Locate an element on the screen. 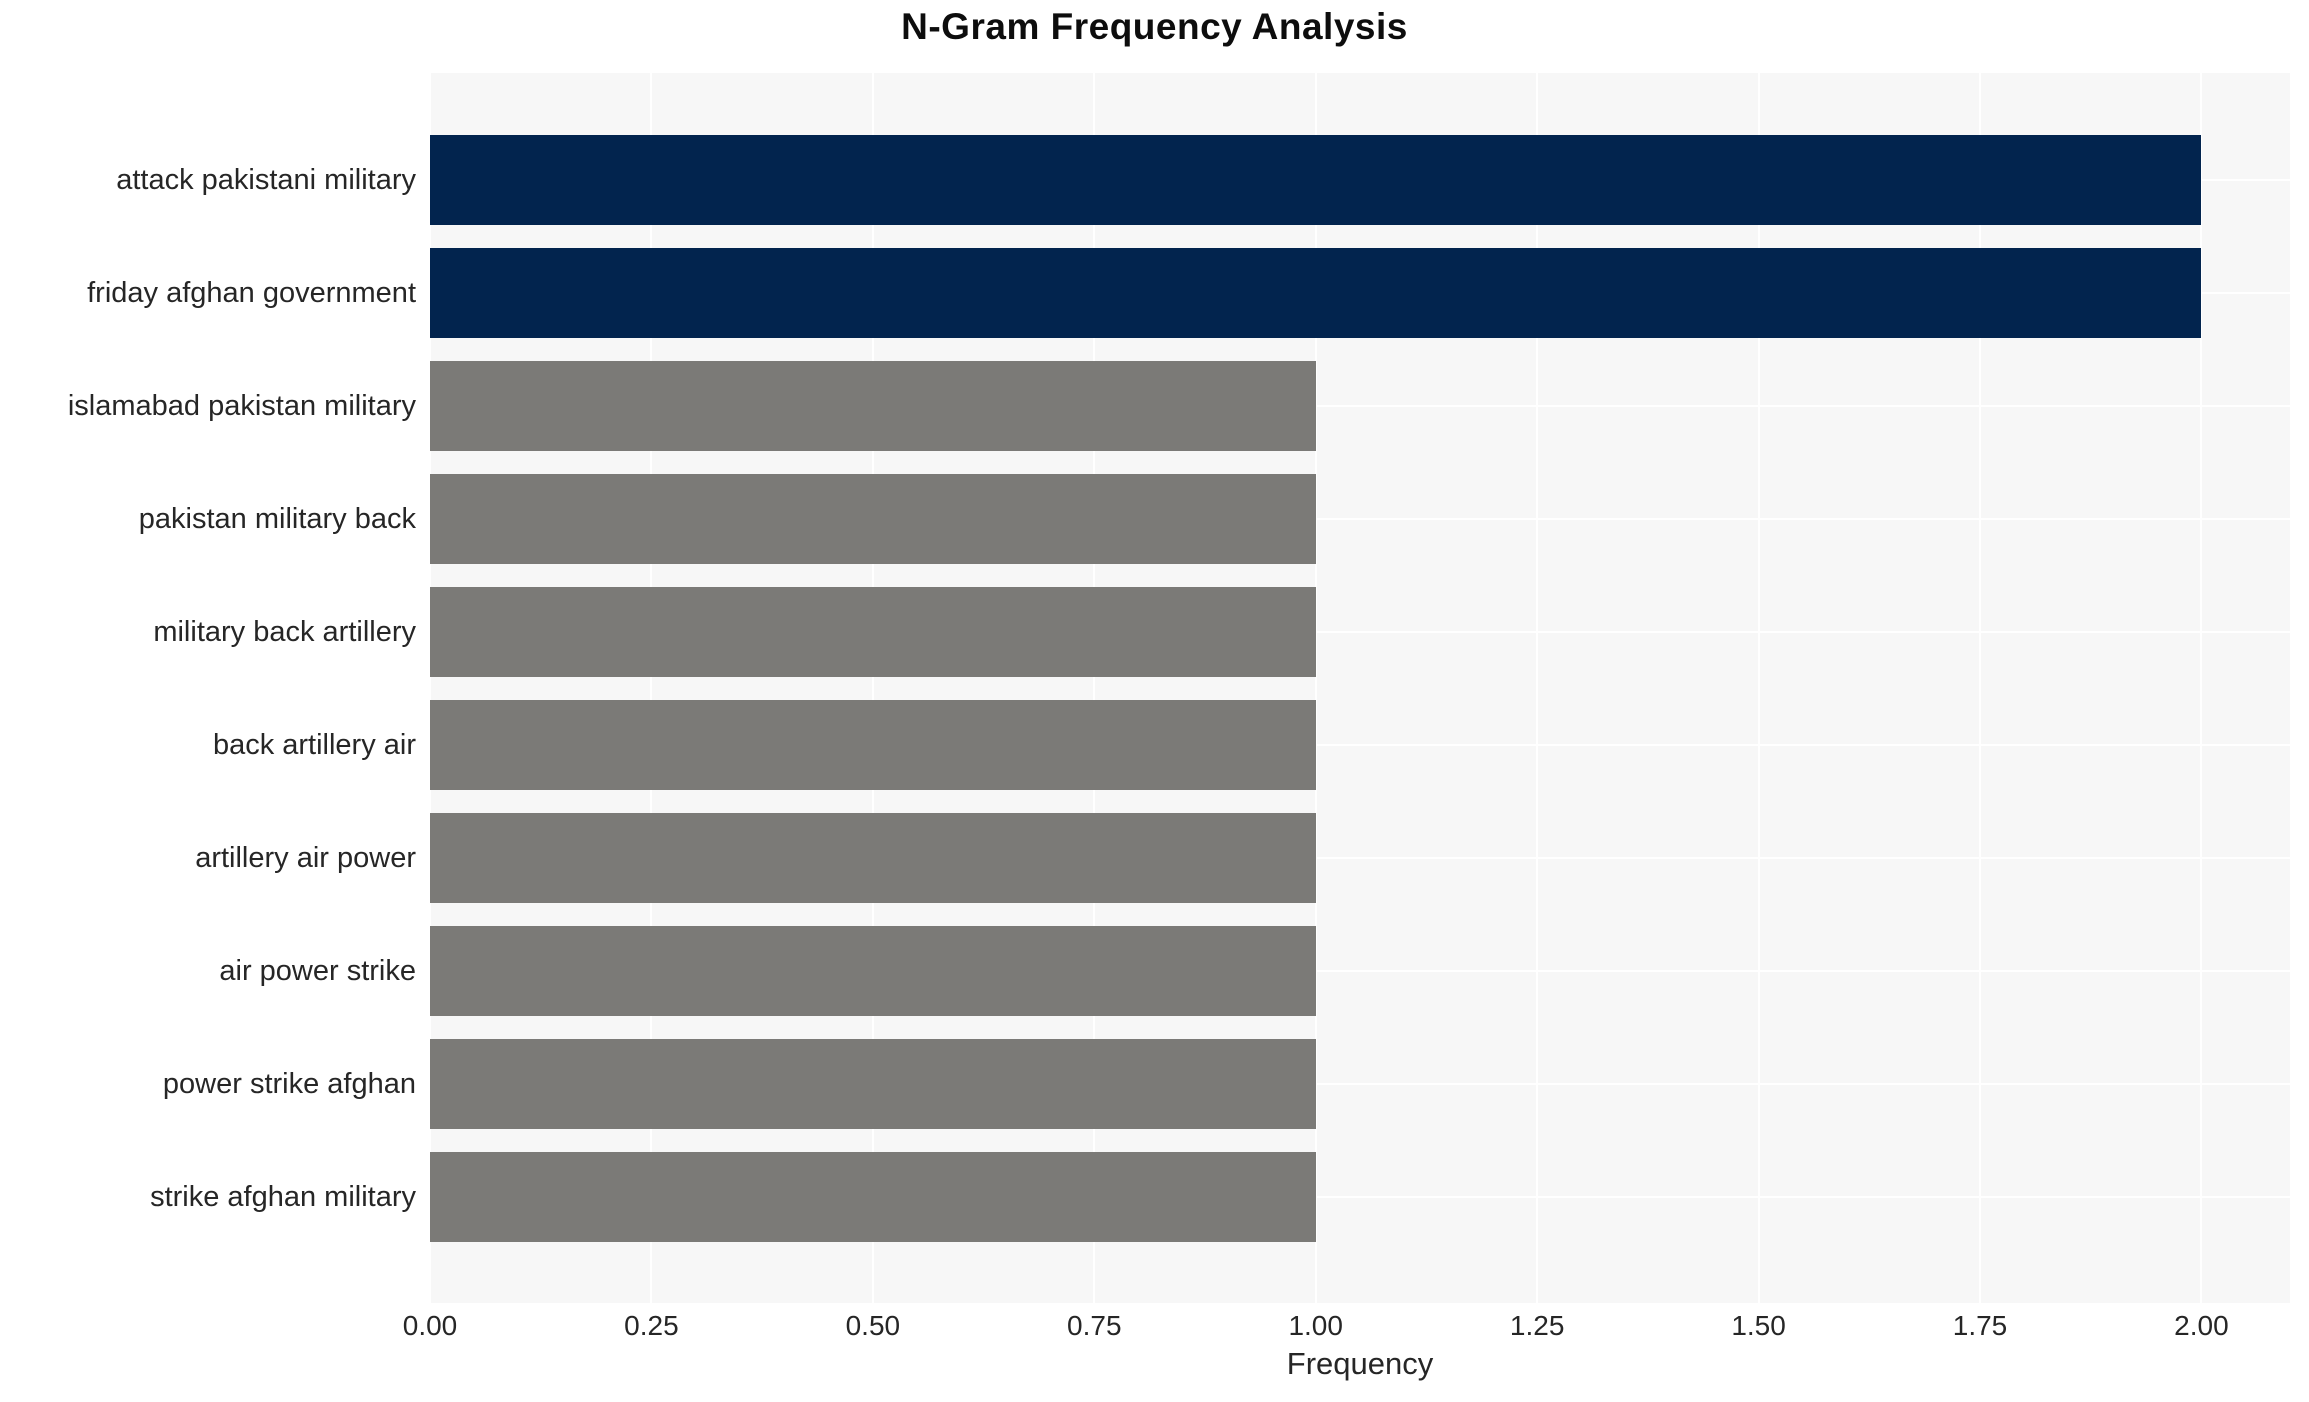  x-tick-label: 1.75 is located at coordinates (1980, 1325).